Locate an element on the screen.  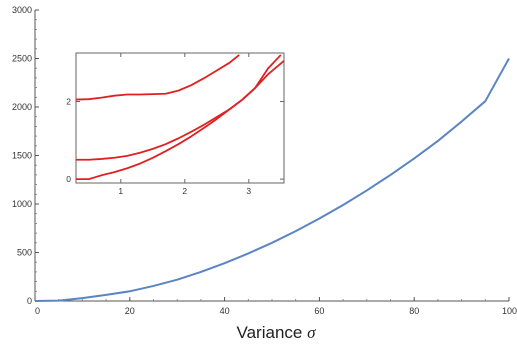
x-tick-label: 80 is located at coordinates (414, 311).